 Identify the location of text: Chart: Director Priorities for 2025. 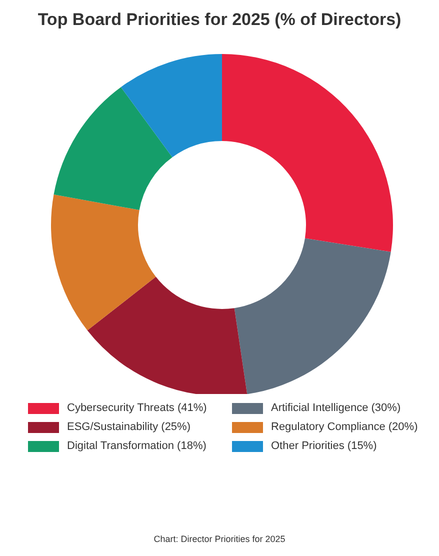
(219, 539).